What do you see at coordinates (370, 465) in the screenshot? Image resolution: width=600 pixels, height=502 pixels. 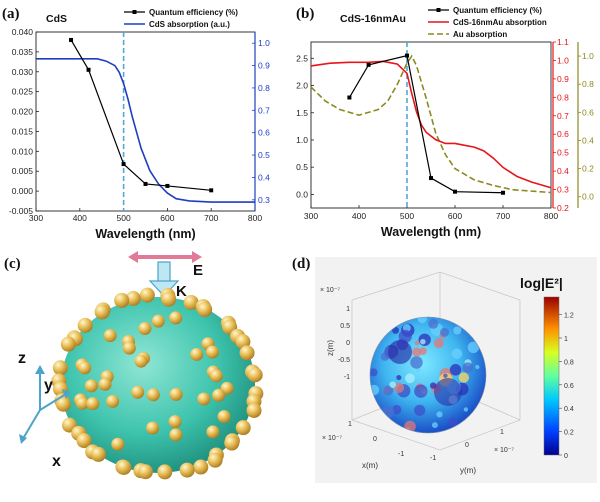 I see `x-axis-label: x(m)` at bounding box center [370, 465].